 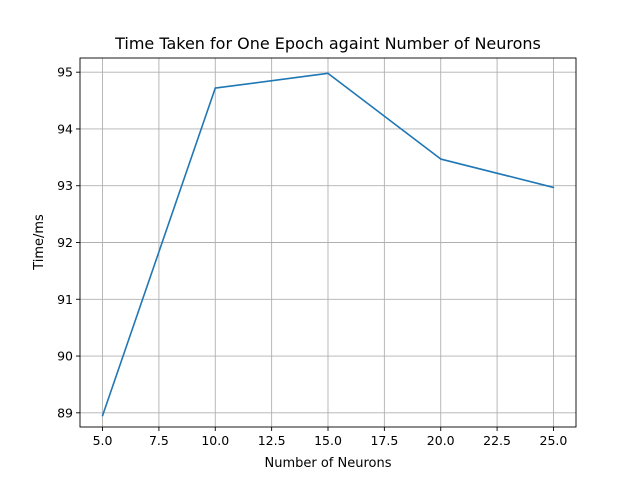 What do you see at coordinates (159, 440) in the screenshot?
I see `x-tick-label: 7.5` at bounding box center [159, 440].